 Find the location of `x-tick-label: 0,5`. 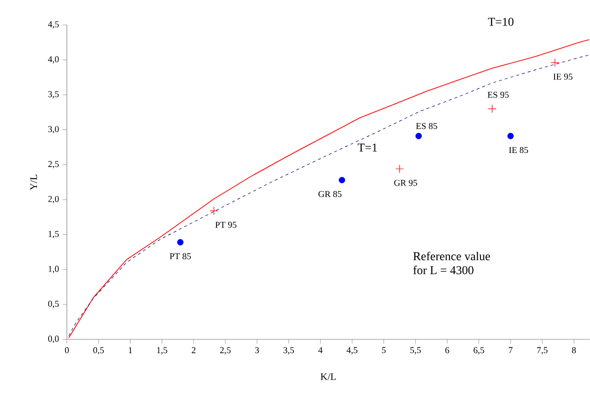

x-tick-label: 0,5 is located at coordinates (98, 350).